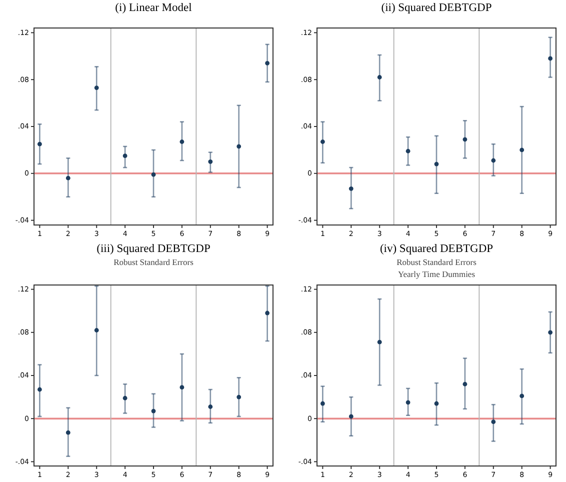 This screenshot has height=482, width=566. Describe the element at coordinates (153, 249) in the screenshot. I see `chart-title: (iii) Squared DEBTGDP` at that location.